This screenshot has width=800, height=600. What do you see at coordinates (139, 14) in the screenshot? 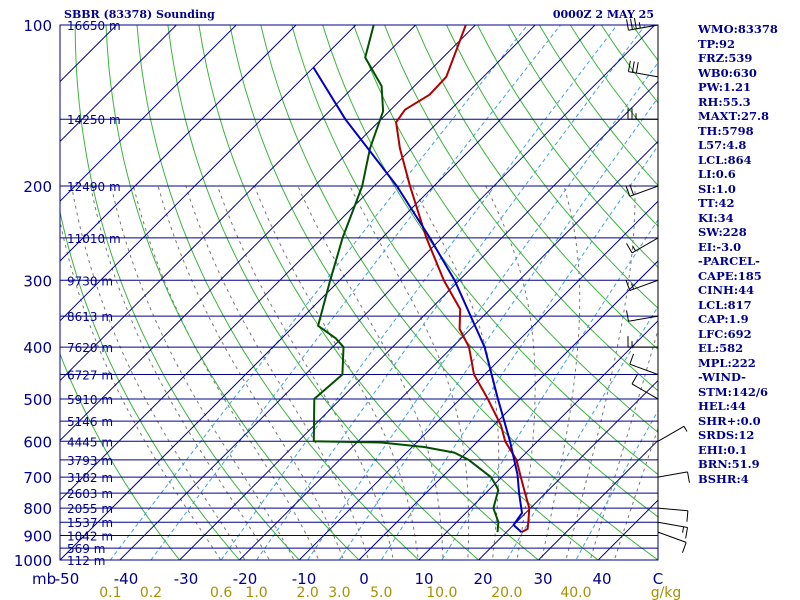
I see `chart-title: SBBR (83378) Sounding` at bounding box center [139, 14].